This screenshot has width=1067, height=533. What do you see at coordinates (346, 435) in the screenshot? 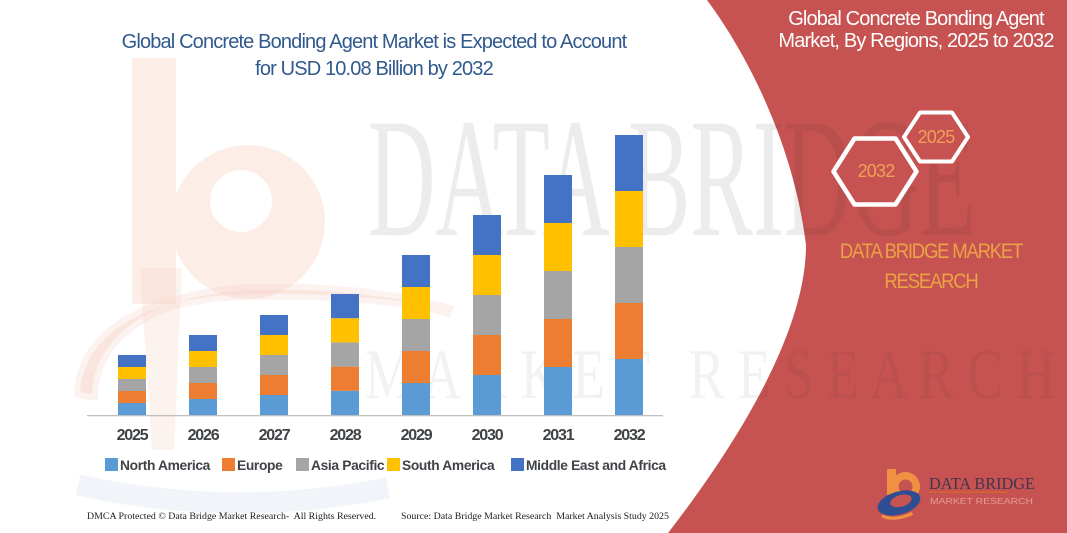
I see `svg-text: 2028` at bounding box center [346, 435].